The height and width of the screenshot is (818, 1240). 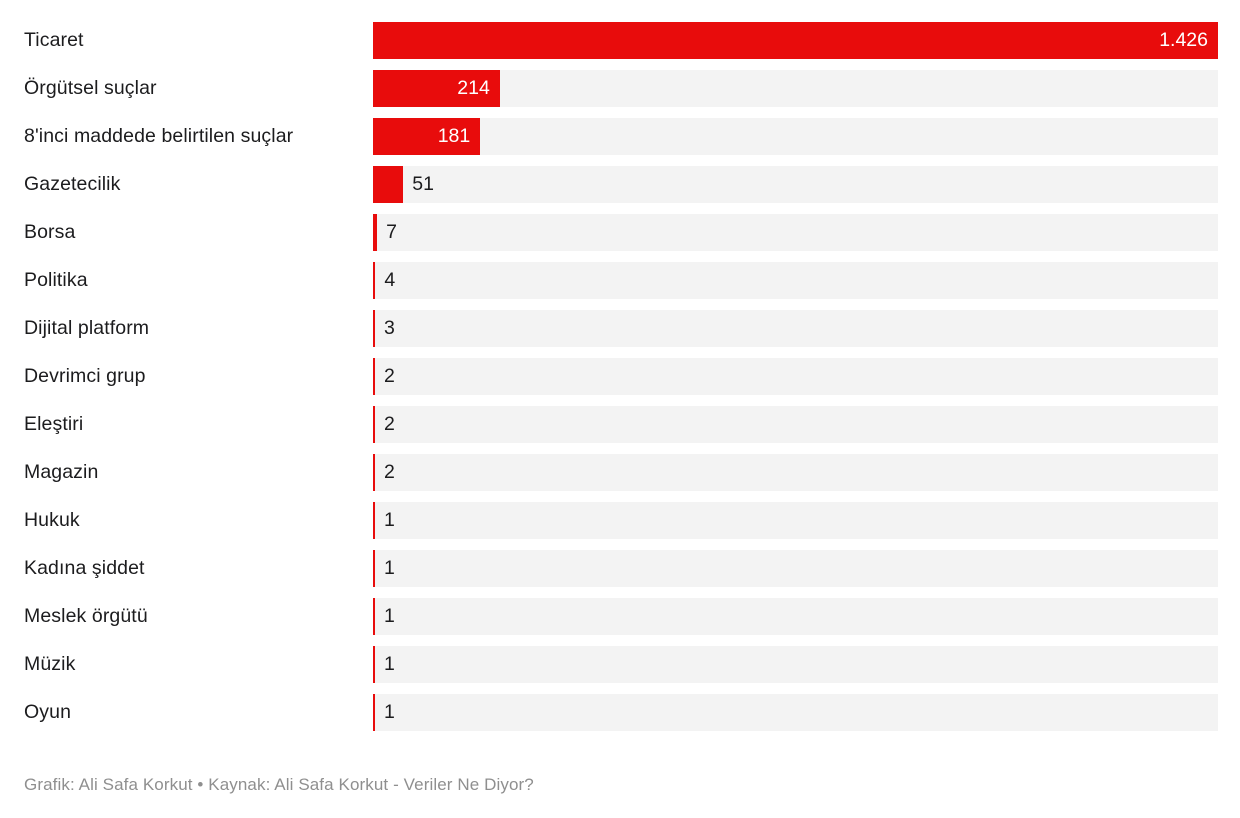 I want to click on bar-track: 51, so click(x=795, y=184).